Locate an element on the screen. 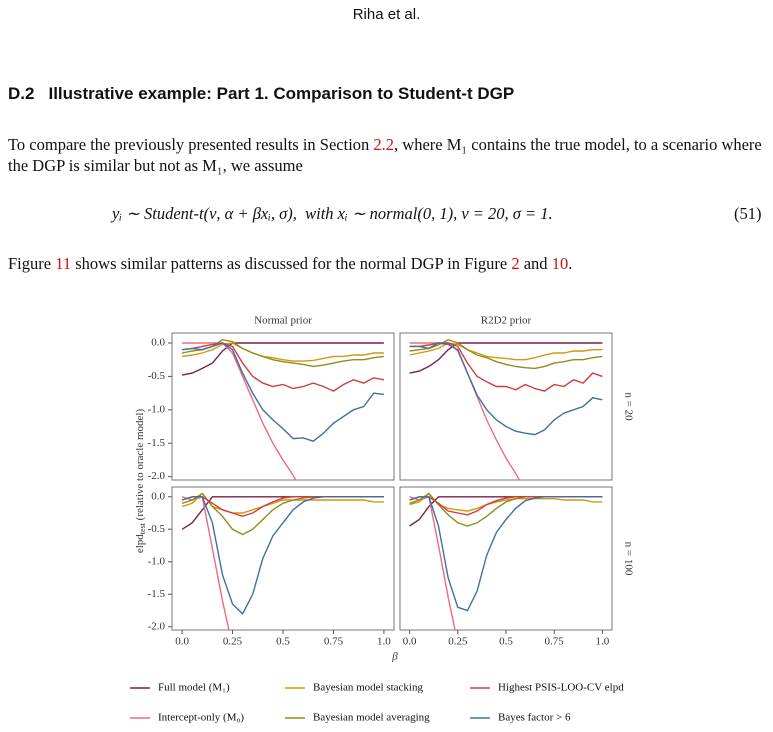 This screenshot has width=773, height=732. figure-link: 10 is located at coordinates (560, 263).